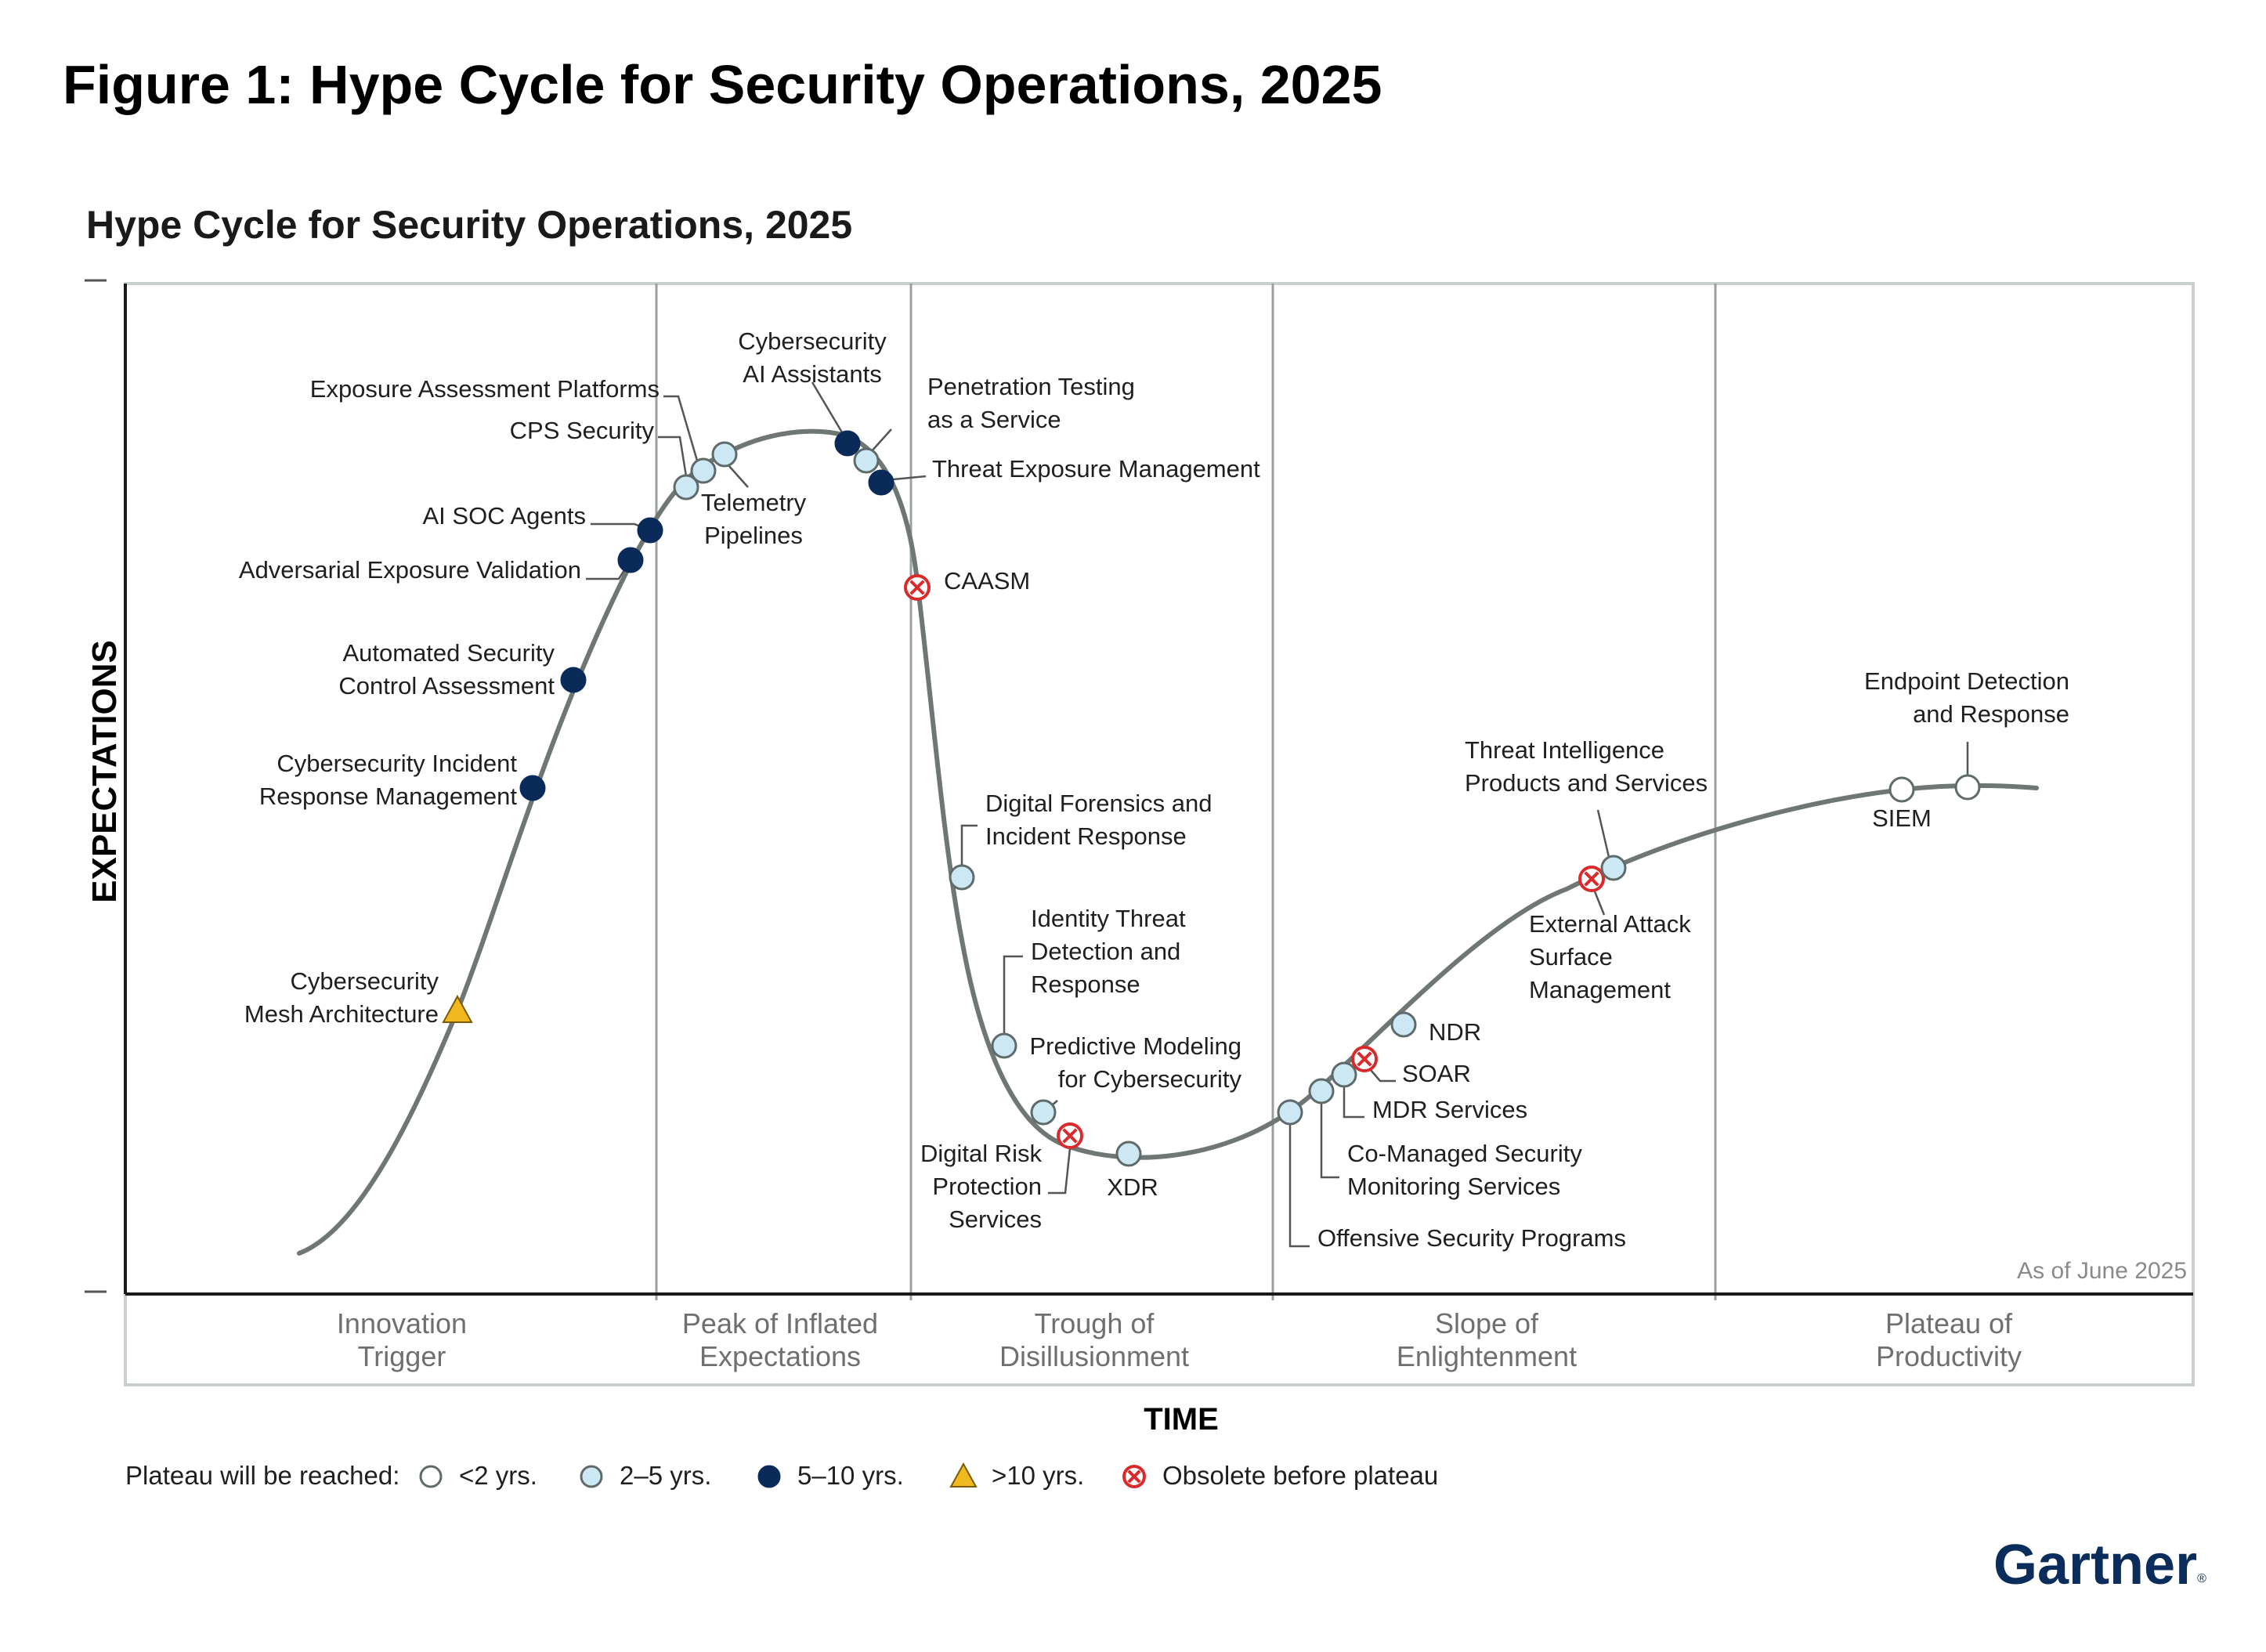  Describe the element at coordinates (769, 1476) in the screenshot. I see `legend-5to10-icon` at that location.